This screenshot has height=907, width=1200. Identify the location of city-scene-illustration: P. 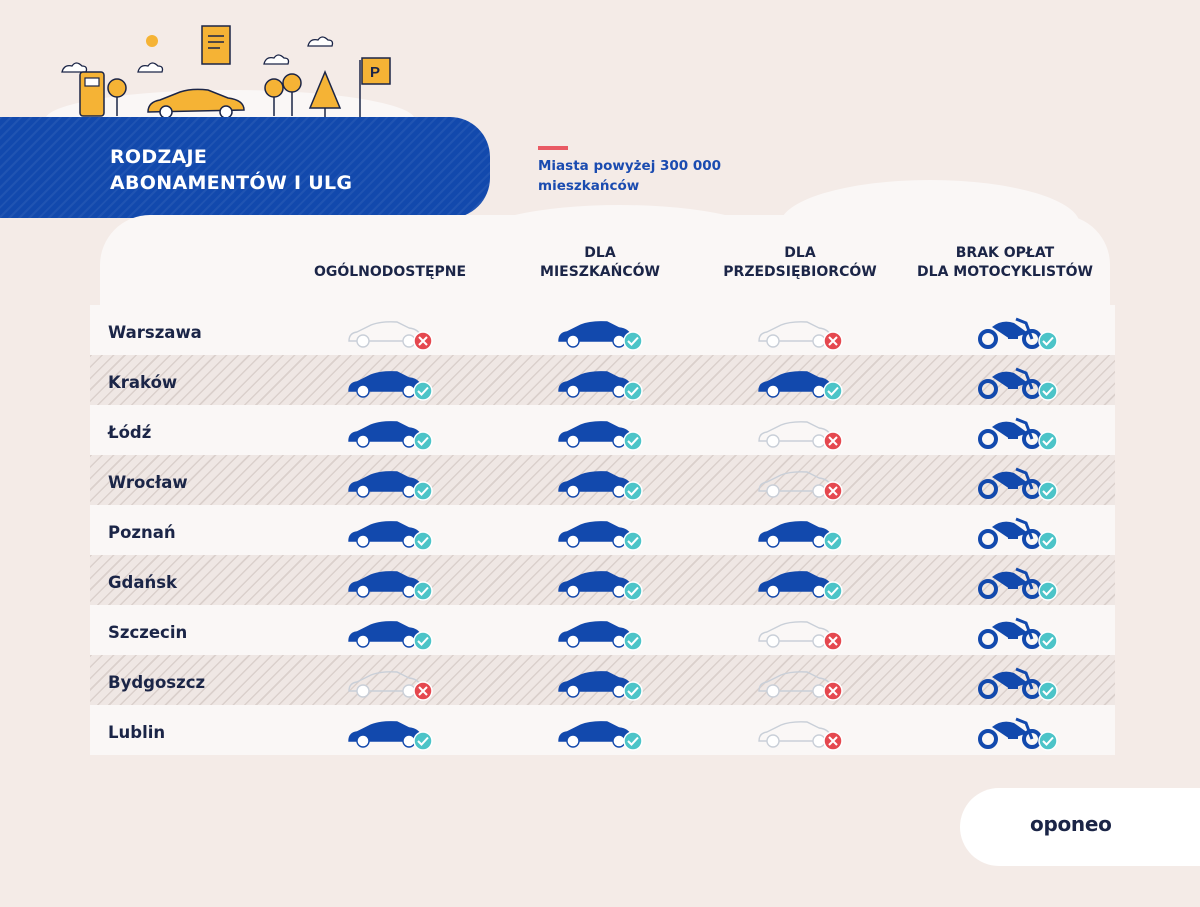
(230, 77).